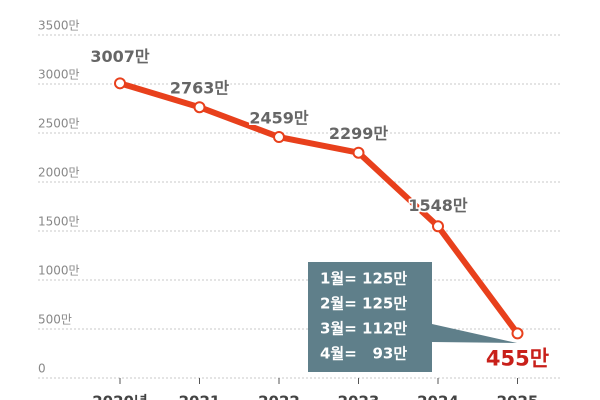 This screenshot has height=400, width=600. I want to click on value-label: 1548만, so click(438, 205).